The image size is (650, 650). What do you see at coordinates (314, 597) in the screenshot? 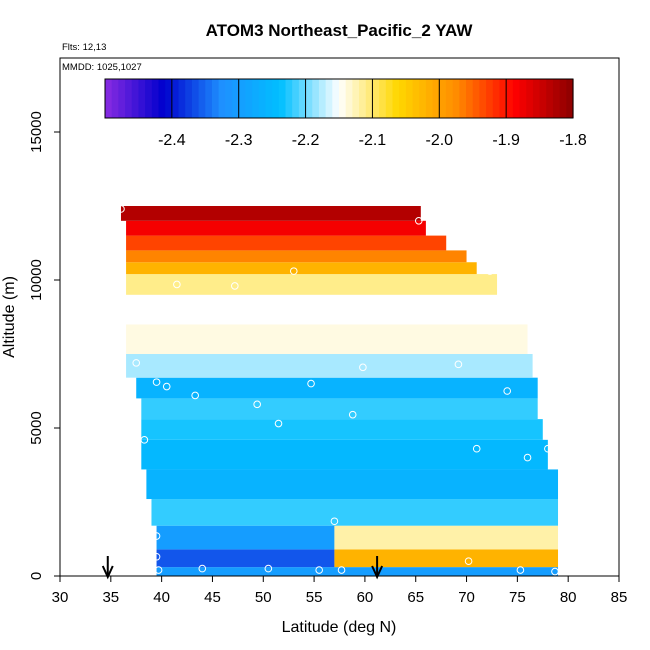
I see `x-tick-label: 55` at bounding box center [314, 597].